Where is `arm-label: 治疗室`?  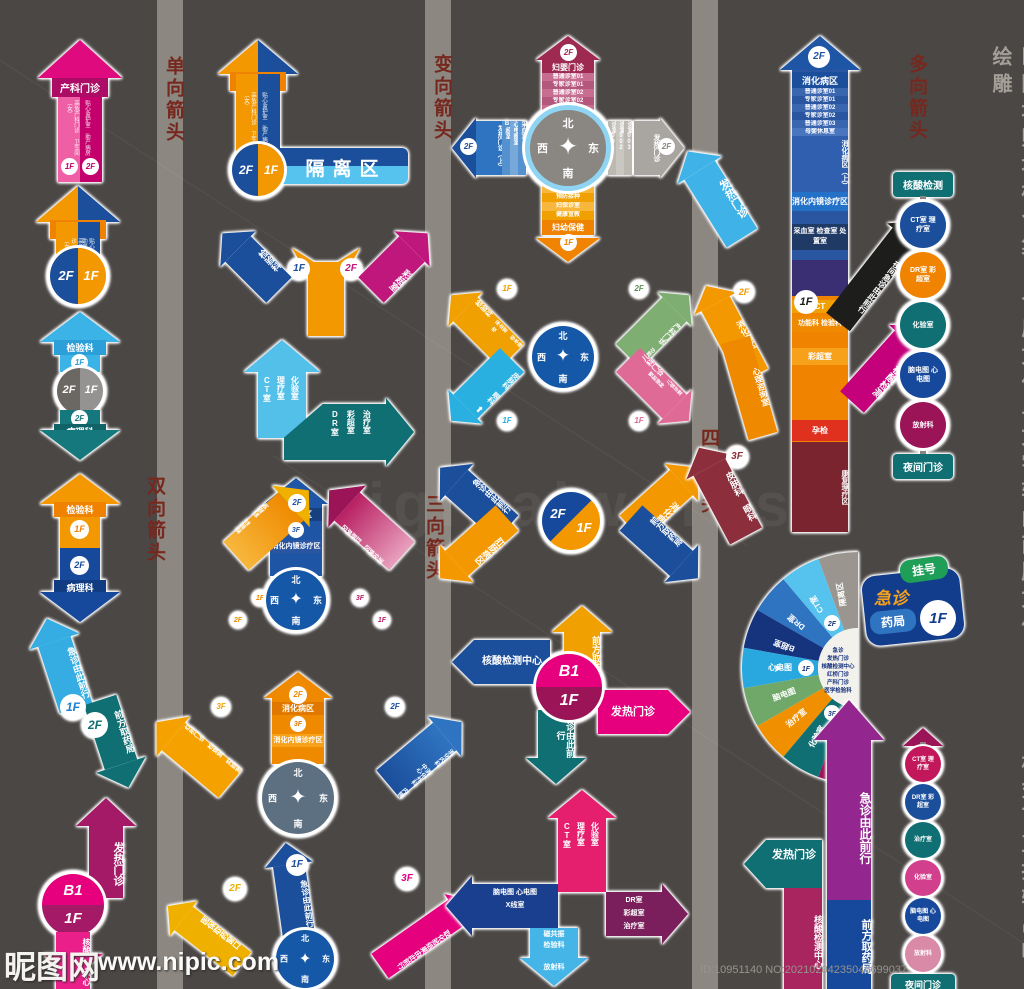 arm-label: 治疗室 is located at coordinates (367, 422).